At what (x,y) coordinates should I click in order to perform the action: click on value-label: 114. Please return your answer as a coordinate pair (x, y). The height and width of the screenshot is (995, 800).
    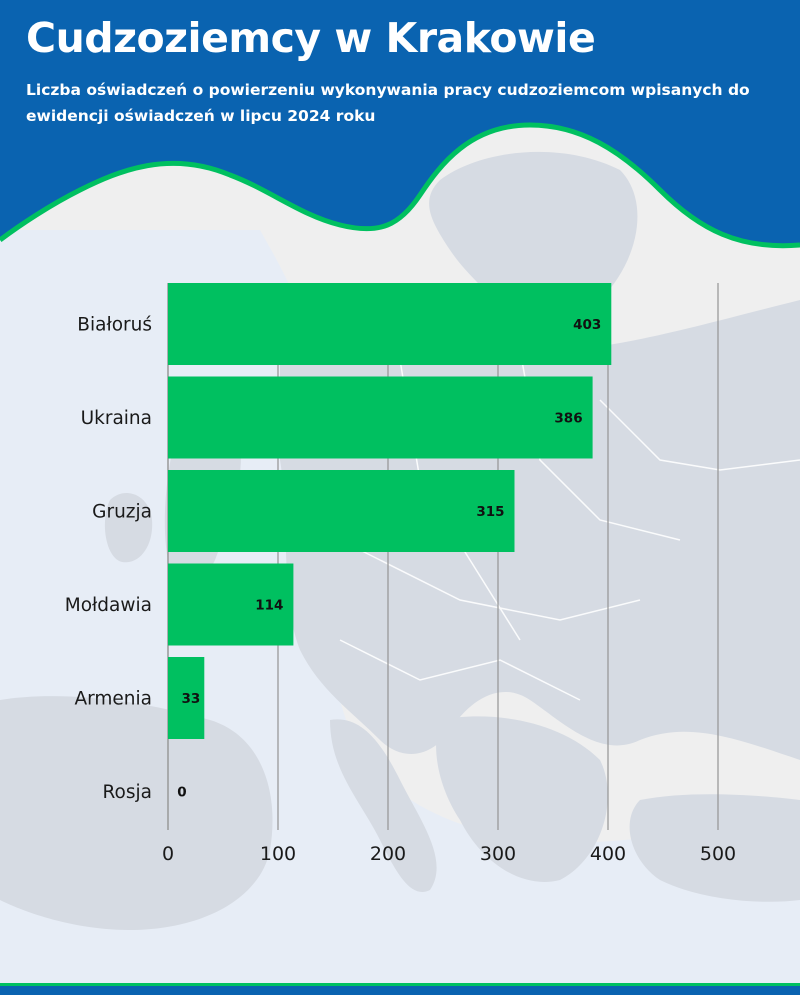
    Looking at the image, I should click on (269, 606).